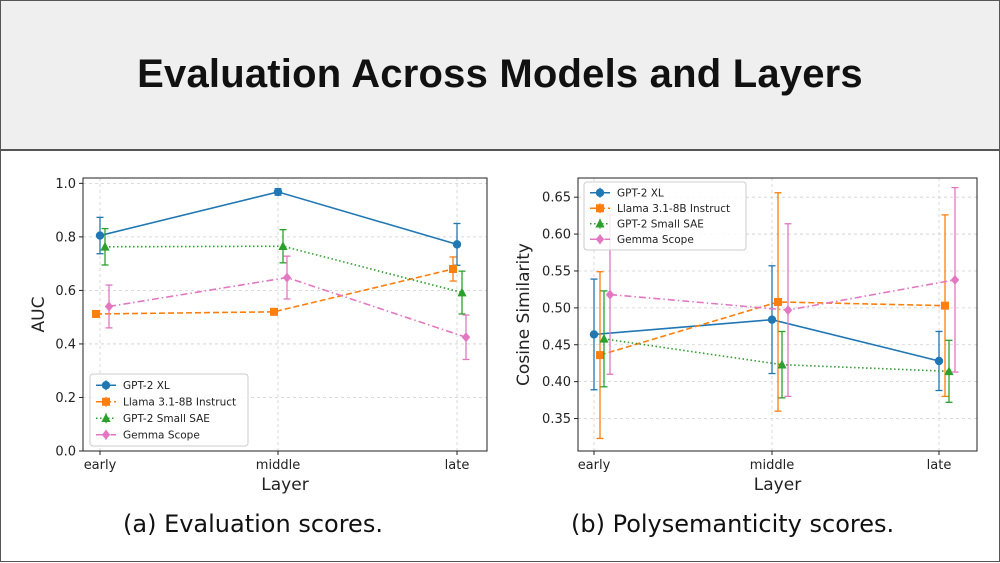 The image size is (1000, 563). Describe the element at coordinates (556, 308) in the screenshot. I see `y-tick-label: 0.50` at that location.